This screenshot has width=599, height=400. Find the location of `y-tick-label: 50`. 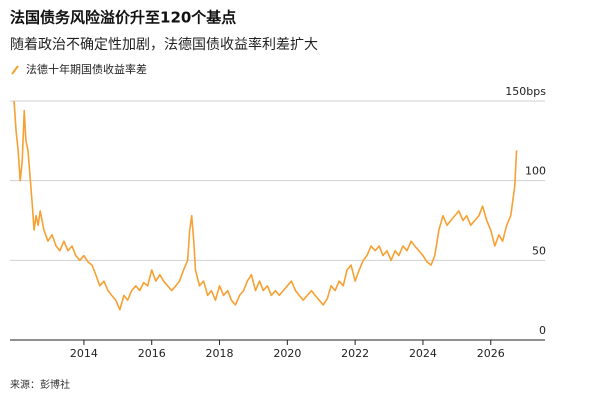

y-tick-label: 50 is located at coordinates (539, 250).